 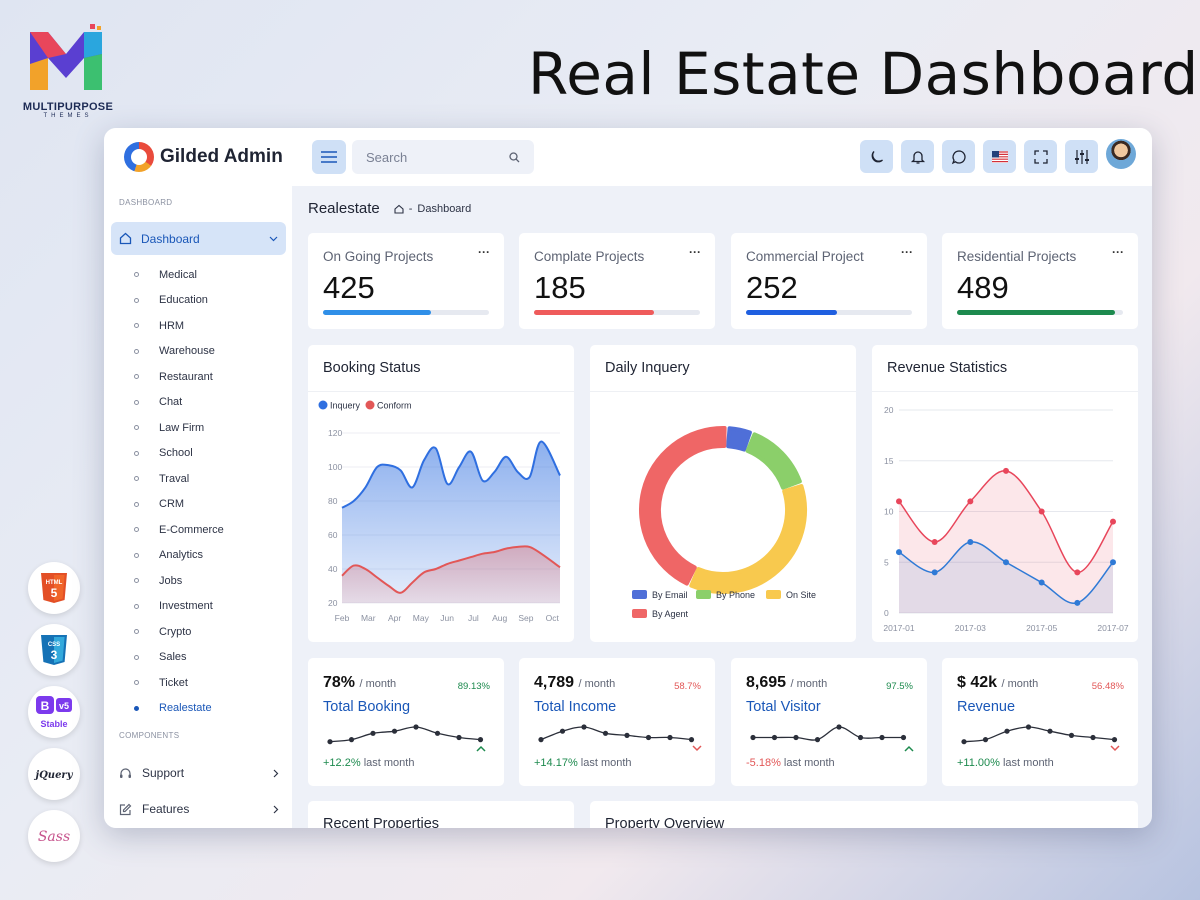 I want to click on stat-label: Residential Projects, so click(x=1017, y=256).